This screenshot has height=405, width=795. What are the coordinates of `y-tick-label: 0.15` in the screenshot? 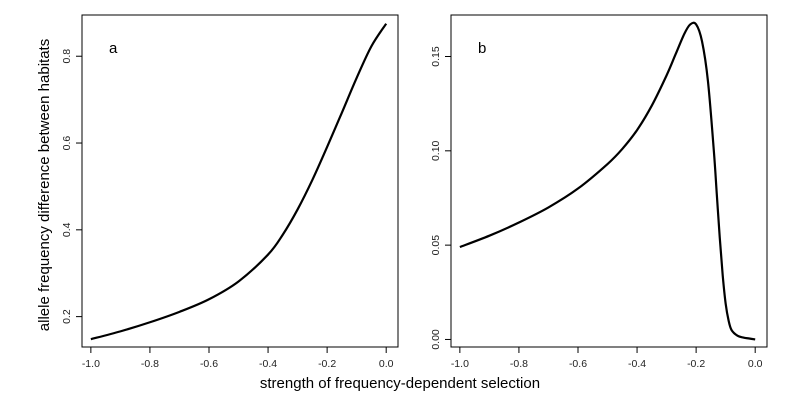 It's located at (436, 56).